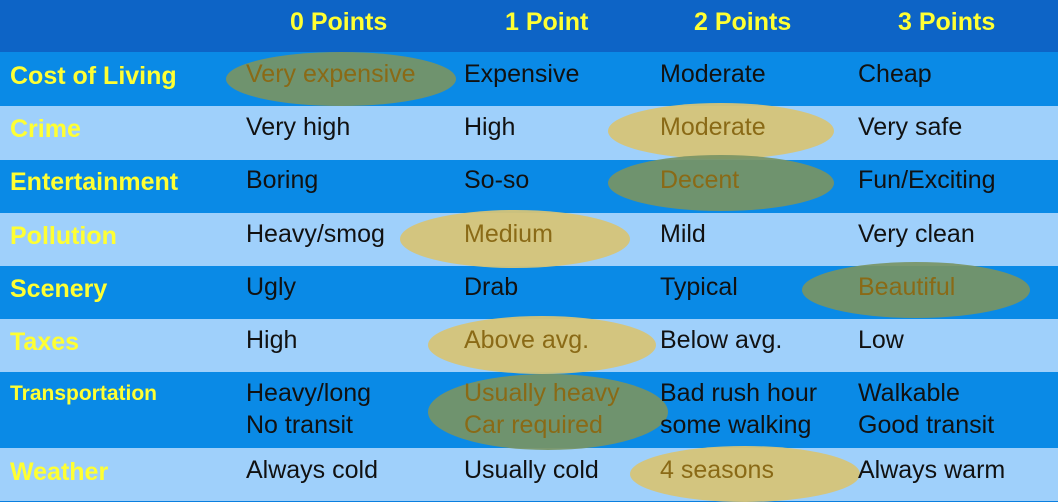 Image resolution: width=1058 pixels, height=502 pixels. I want to click on table-cell: So-so, so click(497, 180).